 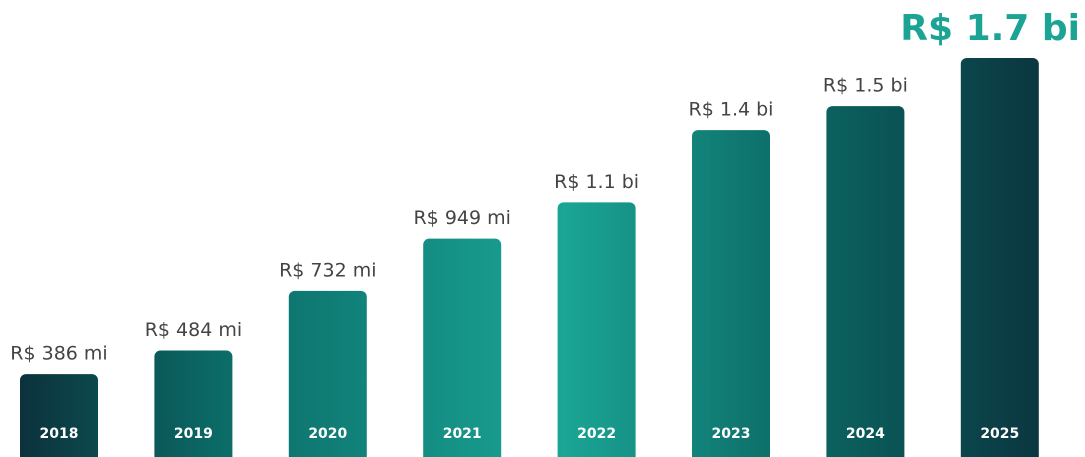 I want to click on value-label: R$ 1.5 bi, so click(x=865, y=86).